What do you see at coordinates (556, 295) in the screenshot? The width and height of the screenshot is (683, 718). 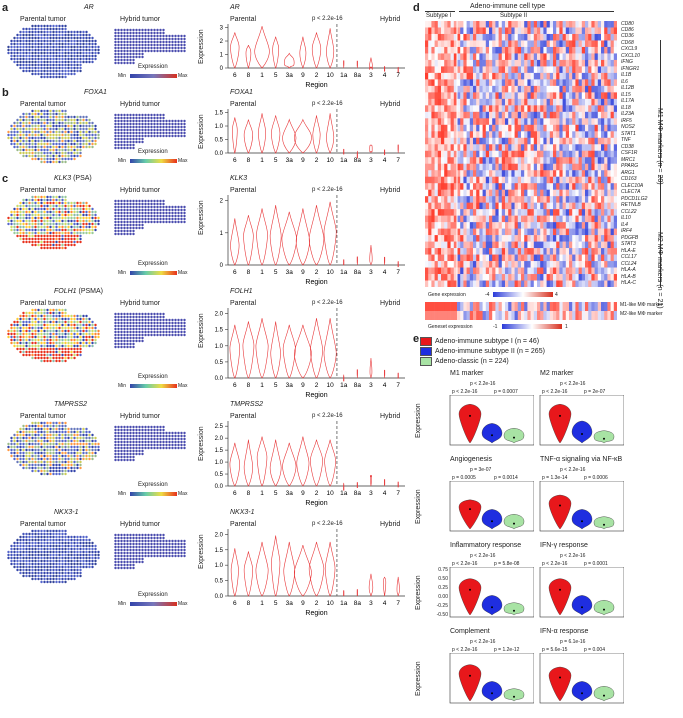 I see `gene-expr-max: 4` at bounding box center [556, 295].